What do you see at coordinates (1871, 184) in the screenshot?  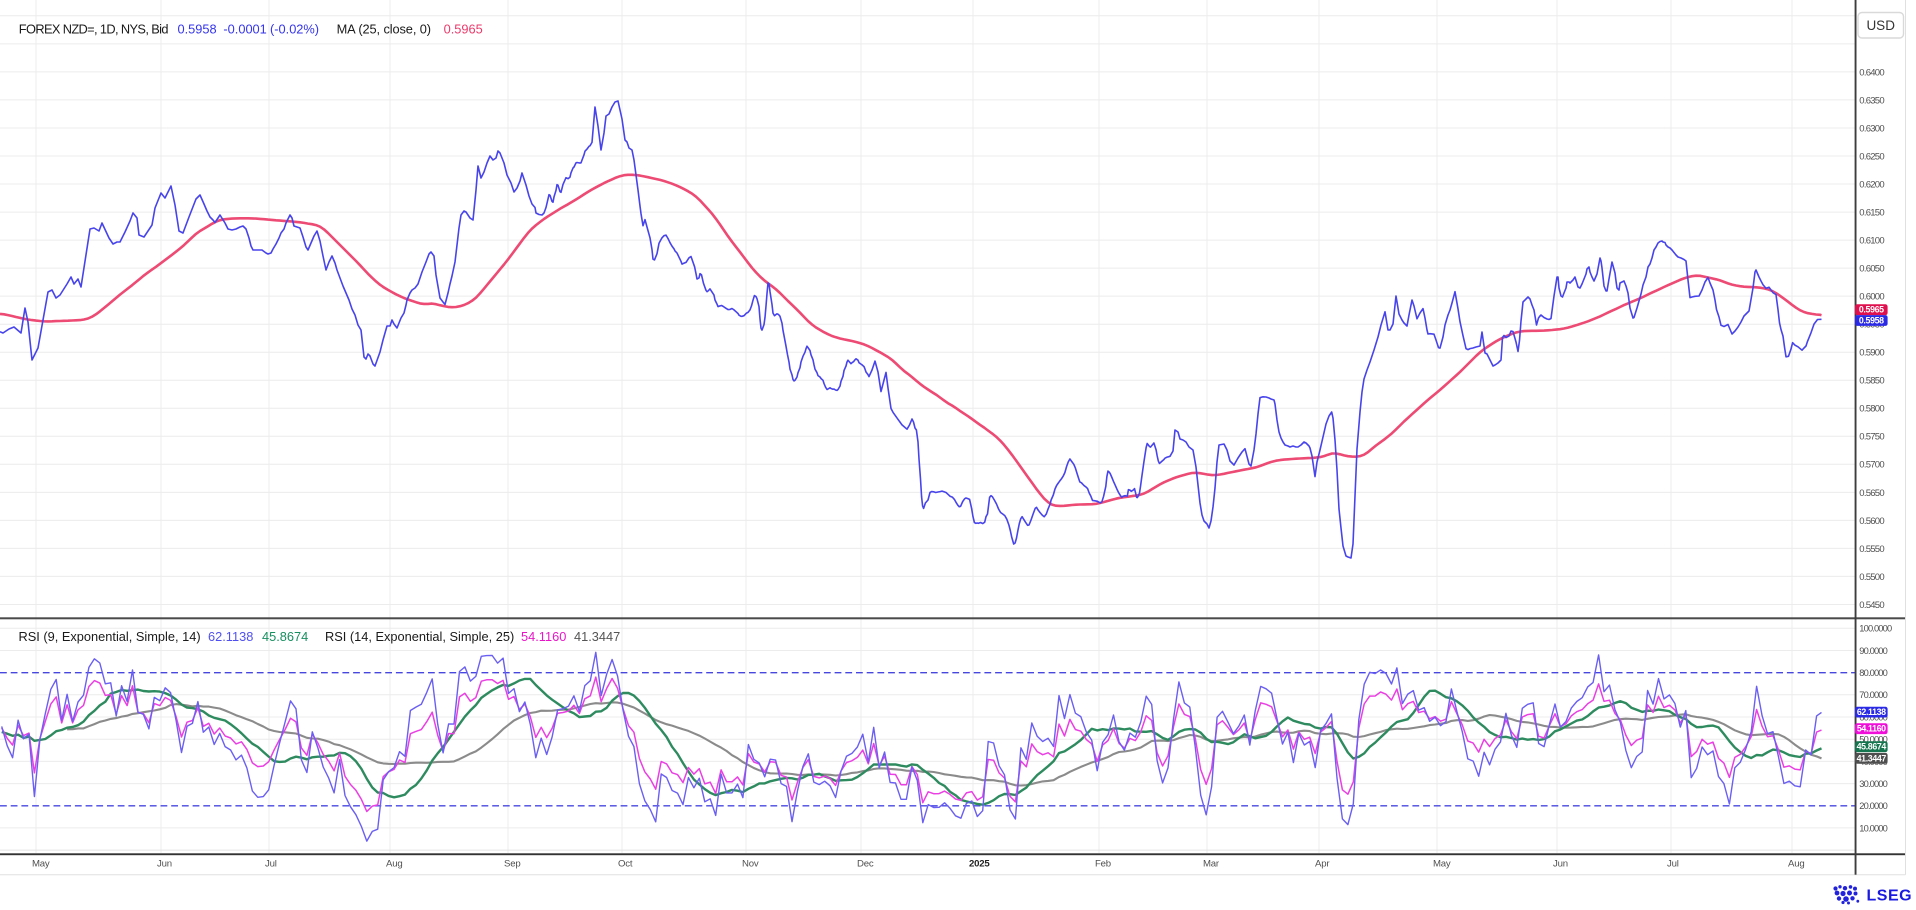 I see `svg-text: 0.6200` at bounding box center [1871, 184].